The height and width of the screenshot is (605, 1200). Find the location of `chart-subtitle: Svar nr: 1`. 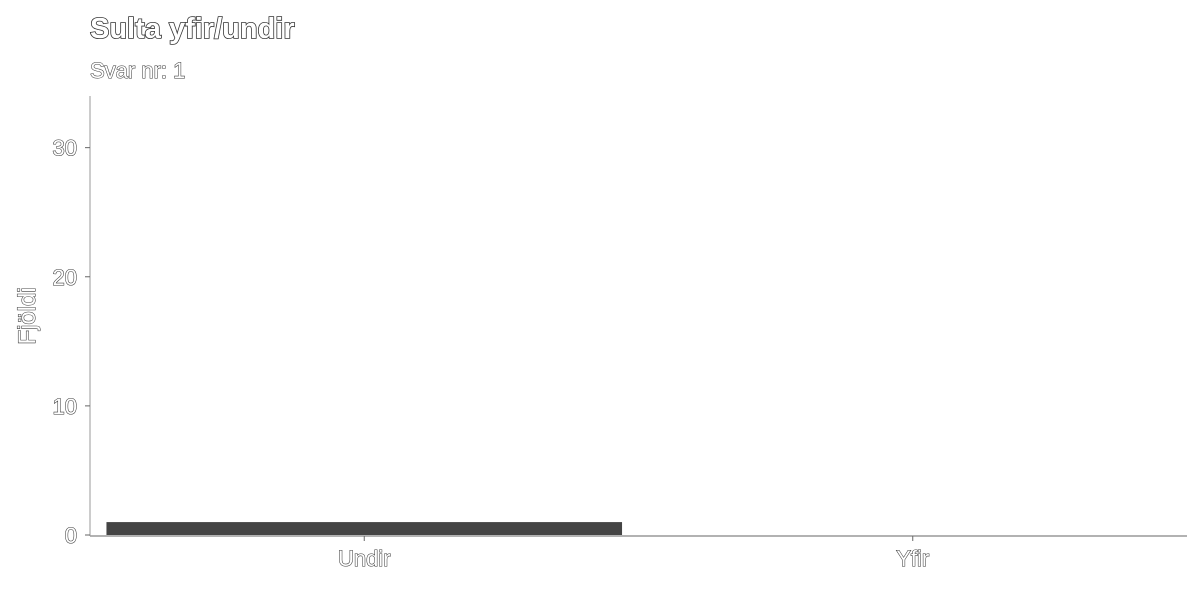

chart-subtitle: Svar nr: 1 is located at coordinates (137, 70).